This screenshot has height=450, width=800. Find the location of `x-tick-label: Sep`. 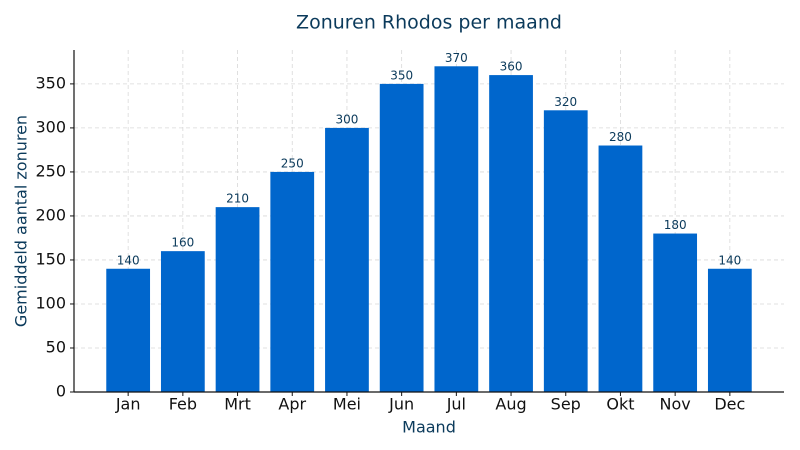

x-tick-label: Sep is located at coordinates (566, 404).